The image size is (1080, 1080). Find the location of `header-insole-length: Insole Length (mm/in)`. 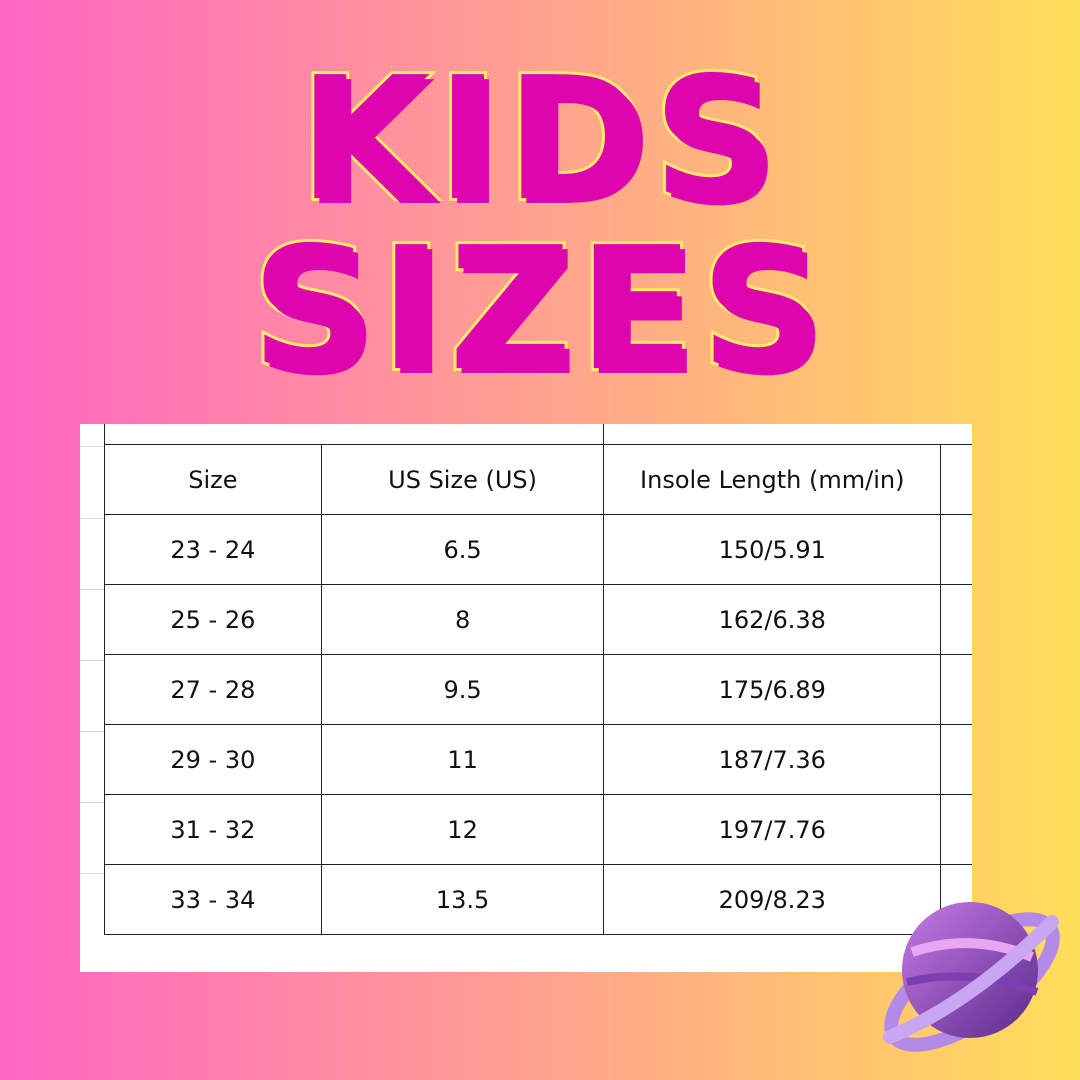

header-insole-length: Insole Length (mm/in) is located at coordinates (772, 479).